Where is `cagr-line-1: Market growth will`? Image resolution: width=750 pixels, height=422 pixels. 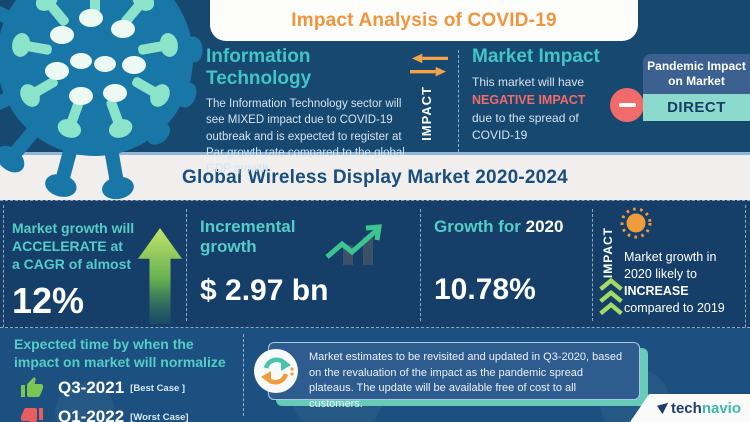 cagr-line-1: Market growth will is located at coordinates (73, 228).